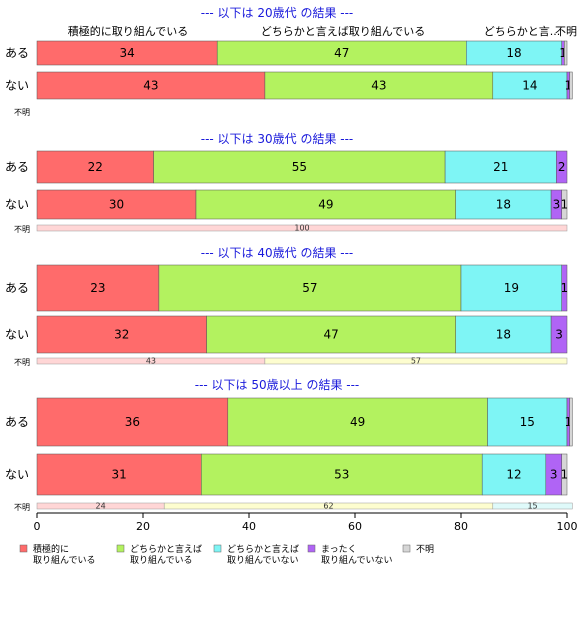  What do you see at coordinates (277, 253) in the screenshot?
I see `panel-title: --- 以下は 40歳代 の結果 ---` at bounding box center [277, 253].